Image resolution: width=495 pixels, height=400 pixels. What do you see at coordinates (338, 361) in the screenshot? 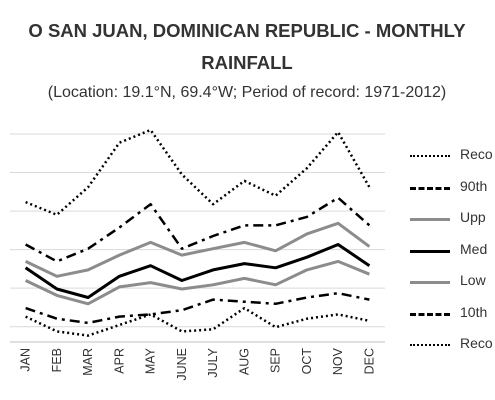
I see `x-tick-label: NOV` at bounding box center [338, 361].